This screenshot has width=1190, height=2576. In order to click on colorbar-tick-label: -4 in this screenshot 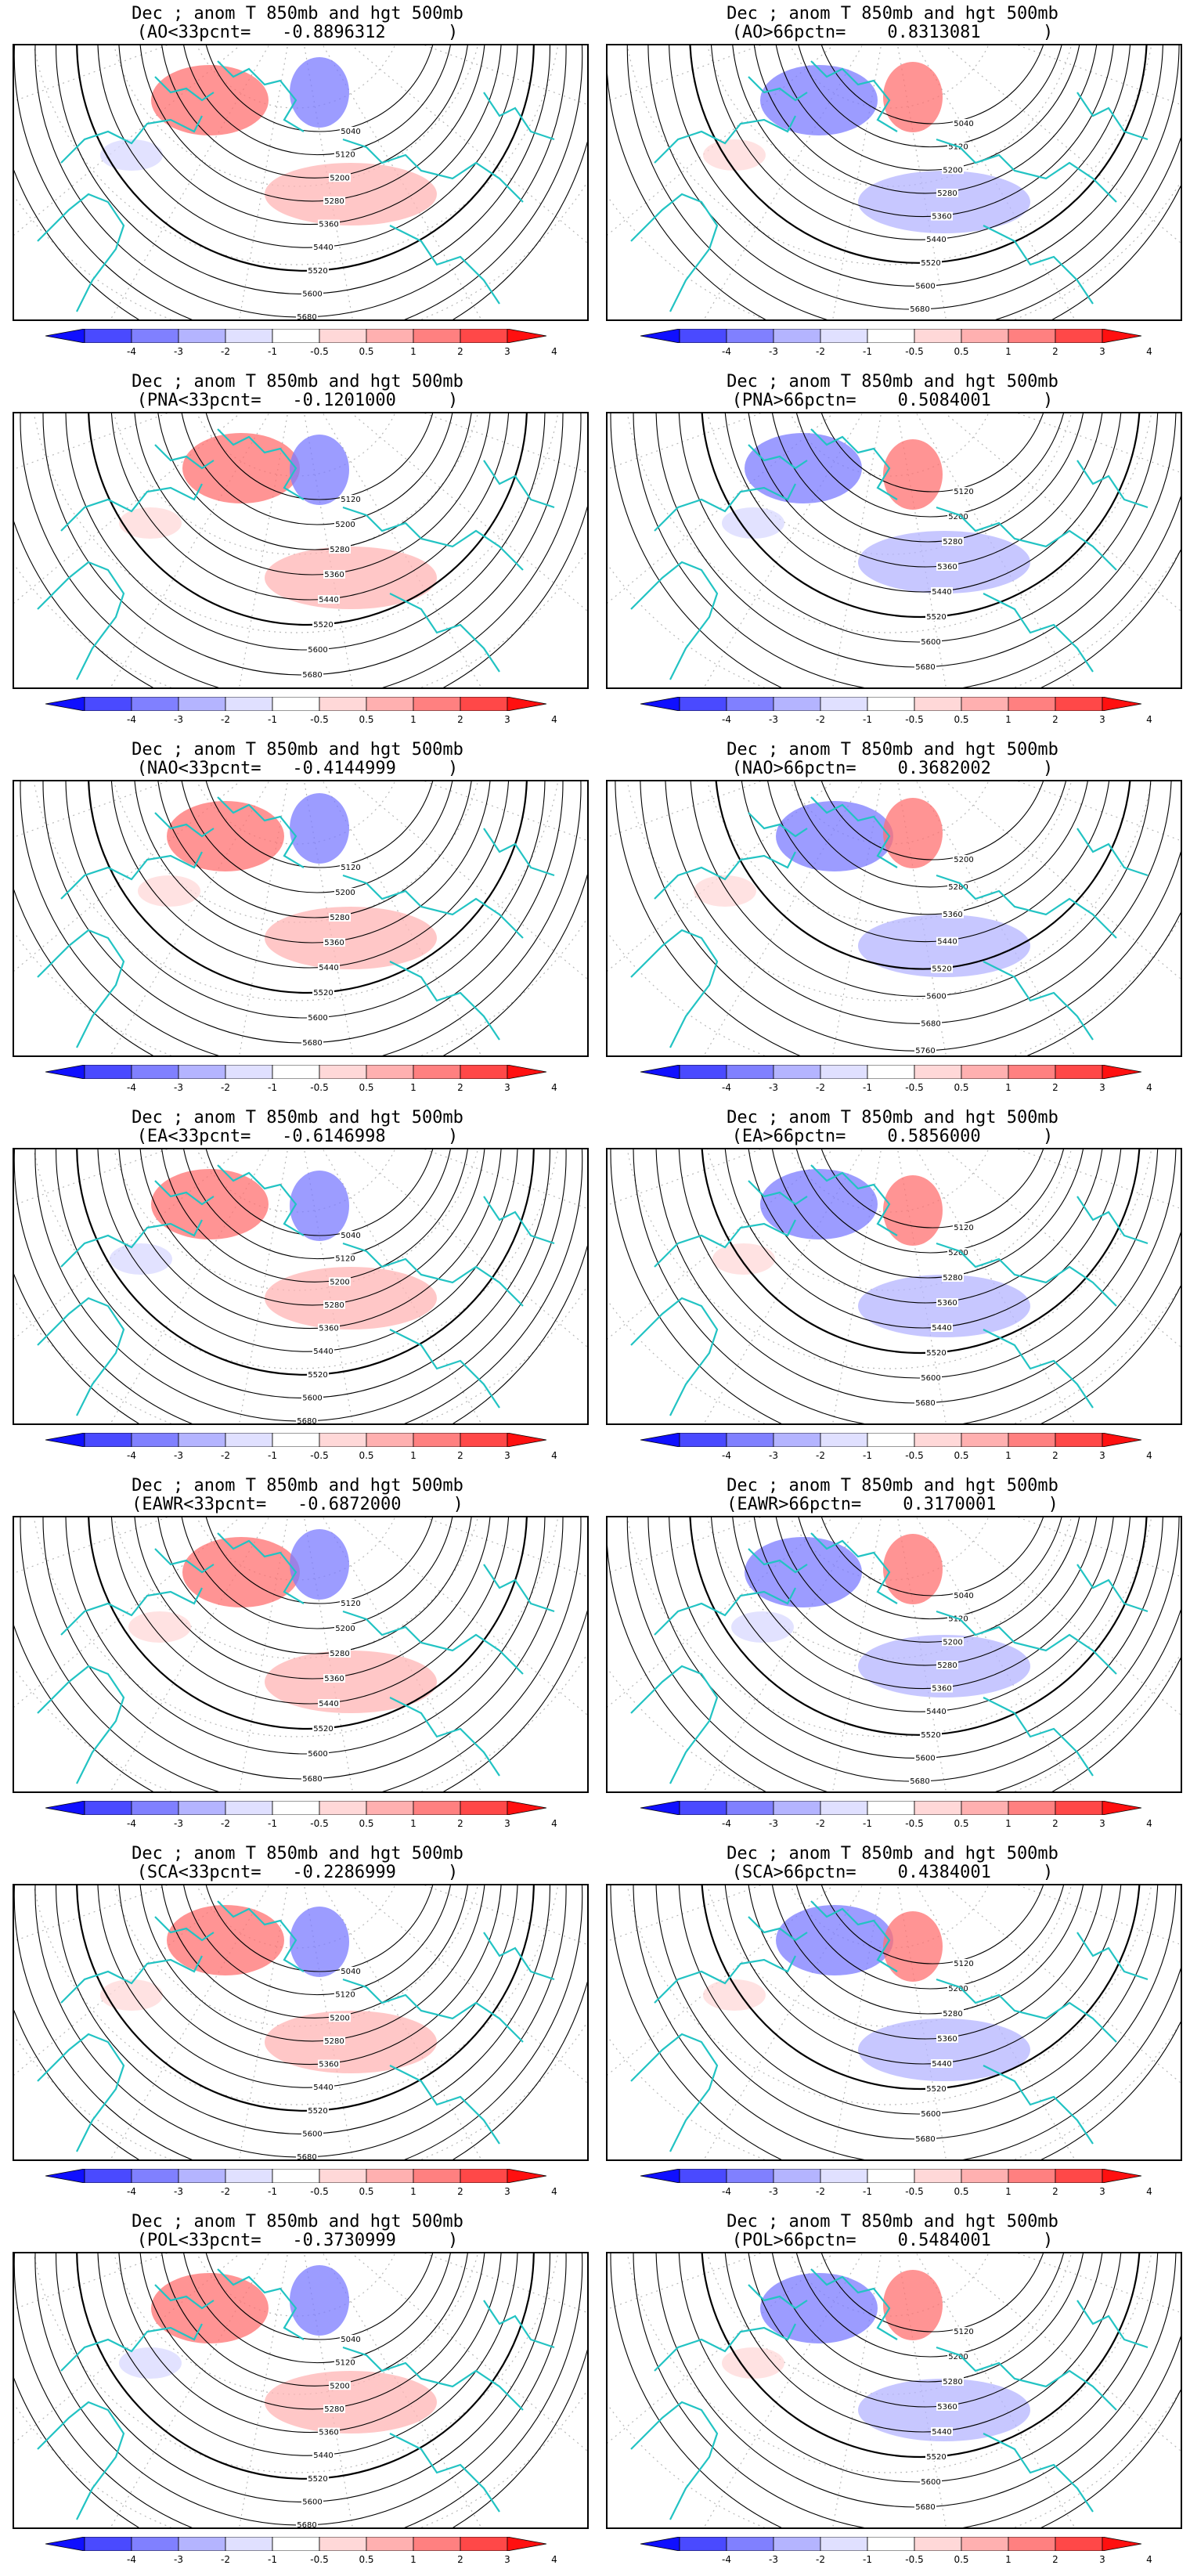, I will do `click(726, 2191)`.